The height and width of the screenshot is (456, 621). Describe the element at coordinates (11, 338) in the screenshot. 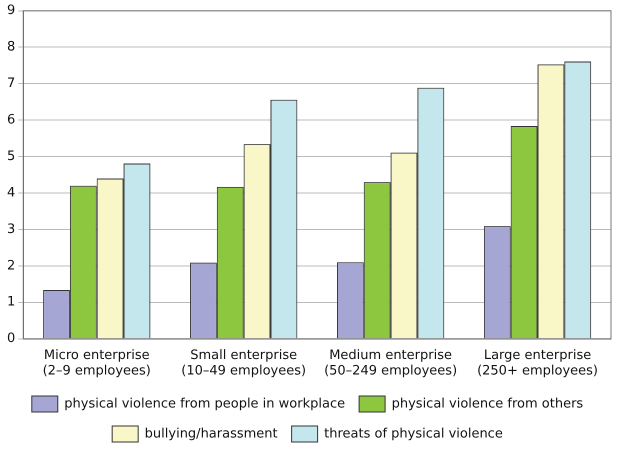

I see `y-tick-label: 0` at that location.